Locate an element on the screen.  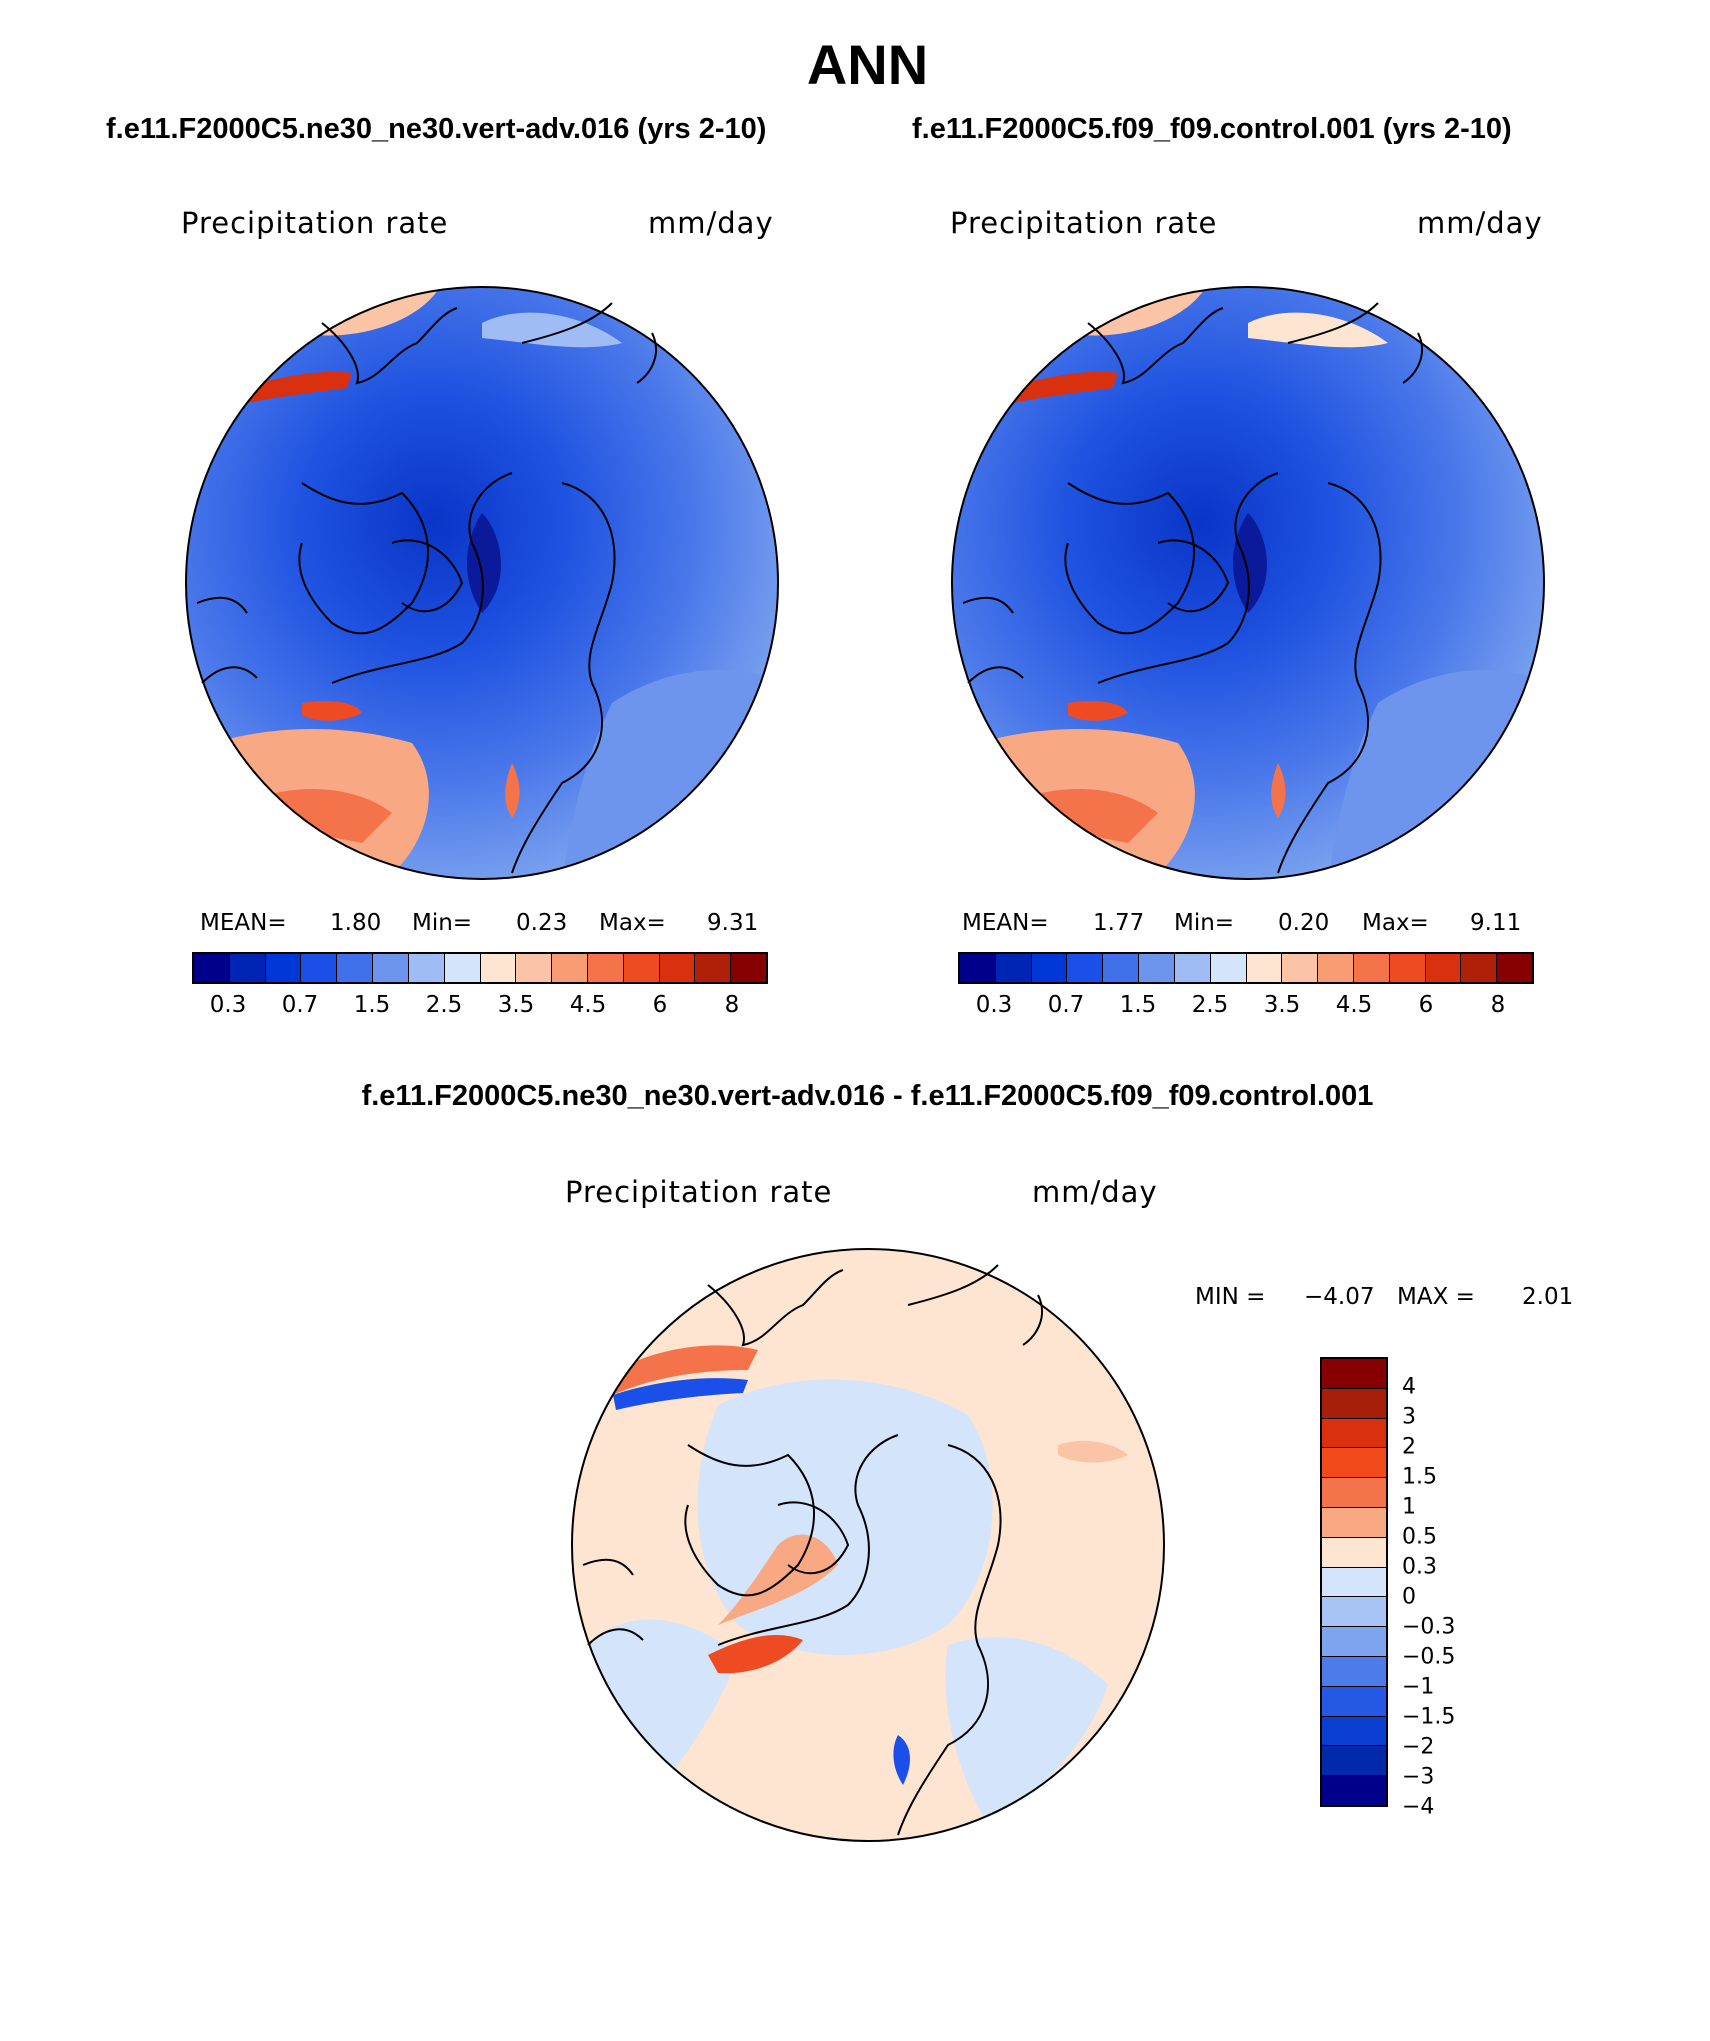
panel2-min-label: Min= is located at coordinates (1204, 923).